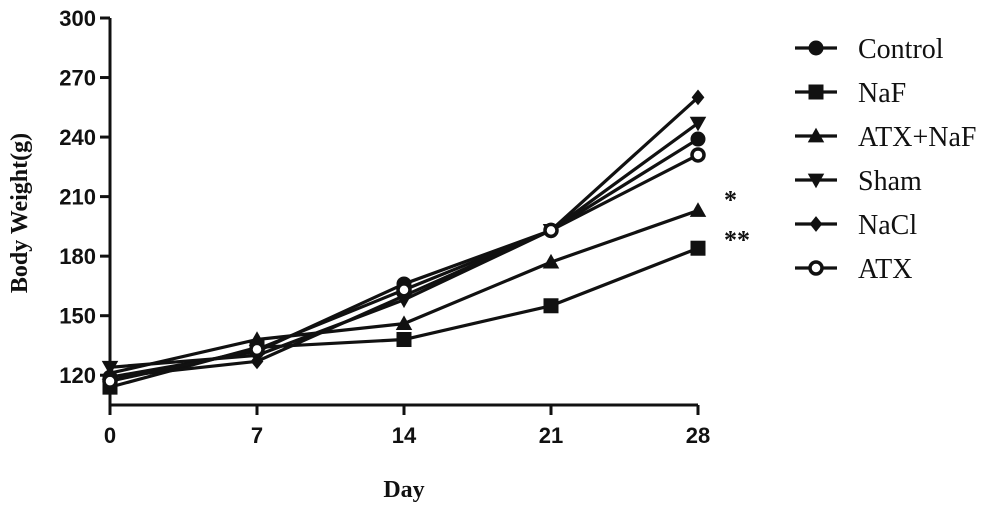 Image resolution: width=1000 pixels, height=509 pixels. What do you see at coordinates (77, 18) in the screenshot?
I see `y-tick-label: 300` at bounding box center [77, 18].